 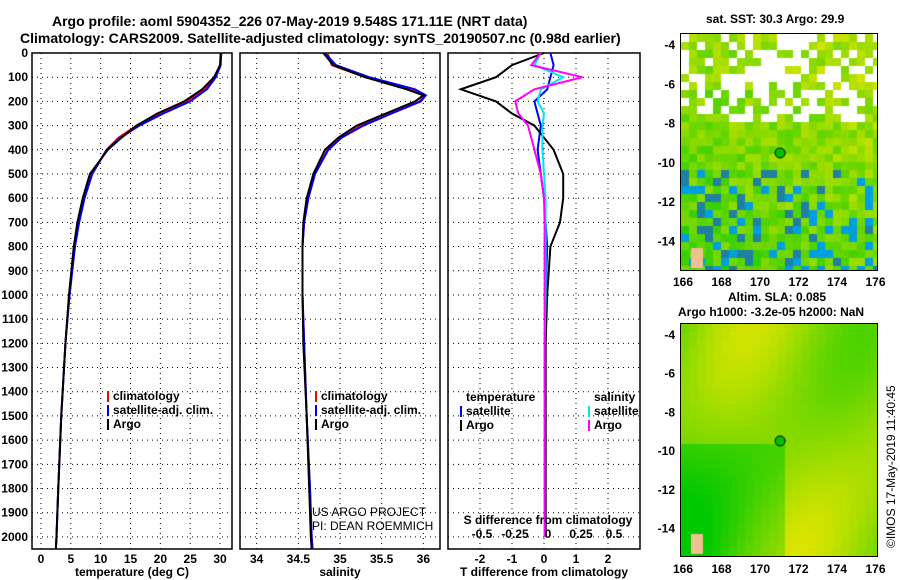 I want to click on y-tick-label: 100, so click(x=18, y=77).